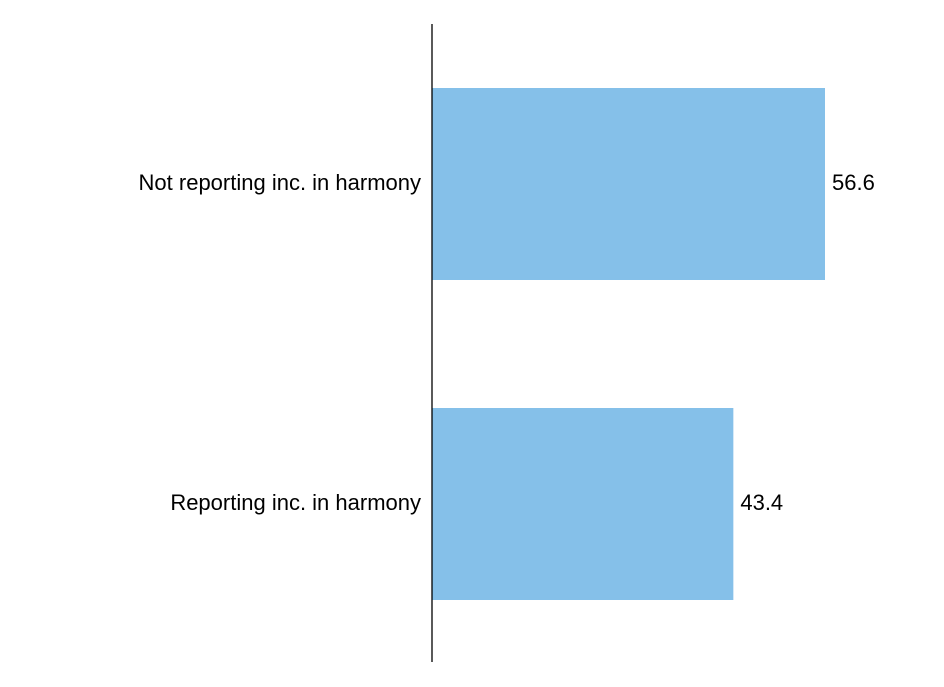 This screenshot has height=687, width=944. Describe the element at coordinates (761, 502) in the screenshot. I see `value-label-1: 43.4` at that location.